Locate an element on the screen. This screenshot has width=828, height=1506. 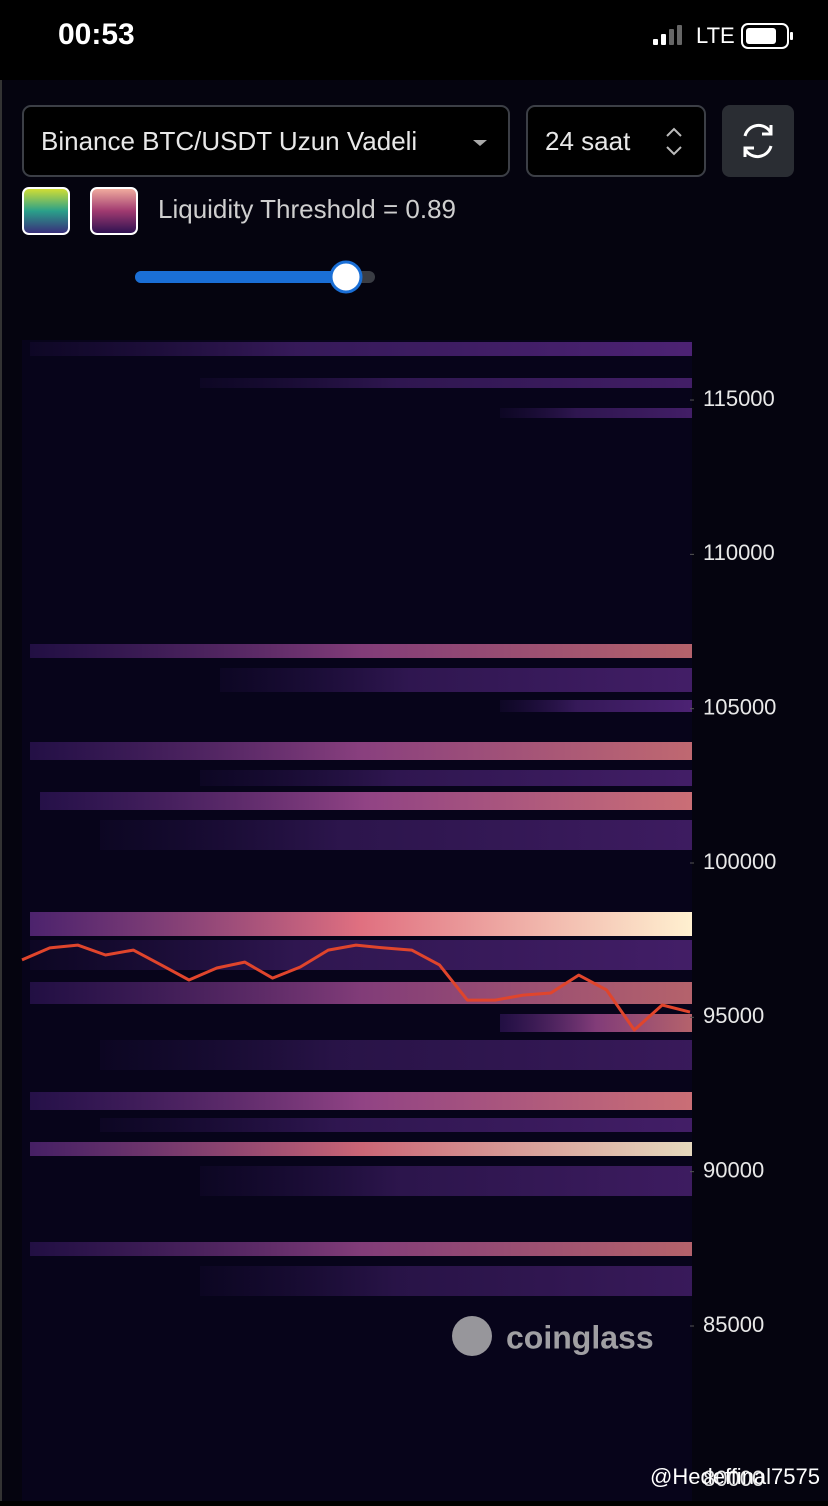
y-tick-label: 115000 is located at coordinates (739, 398).